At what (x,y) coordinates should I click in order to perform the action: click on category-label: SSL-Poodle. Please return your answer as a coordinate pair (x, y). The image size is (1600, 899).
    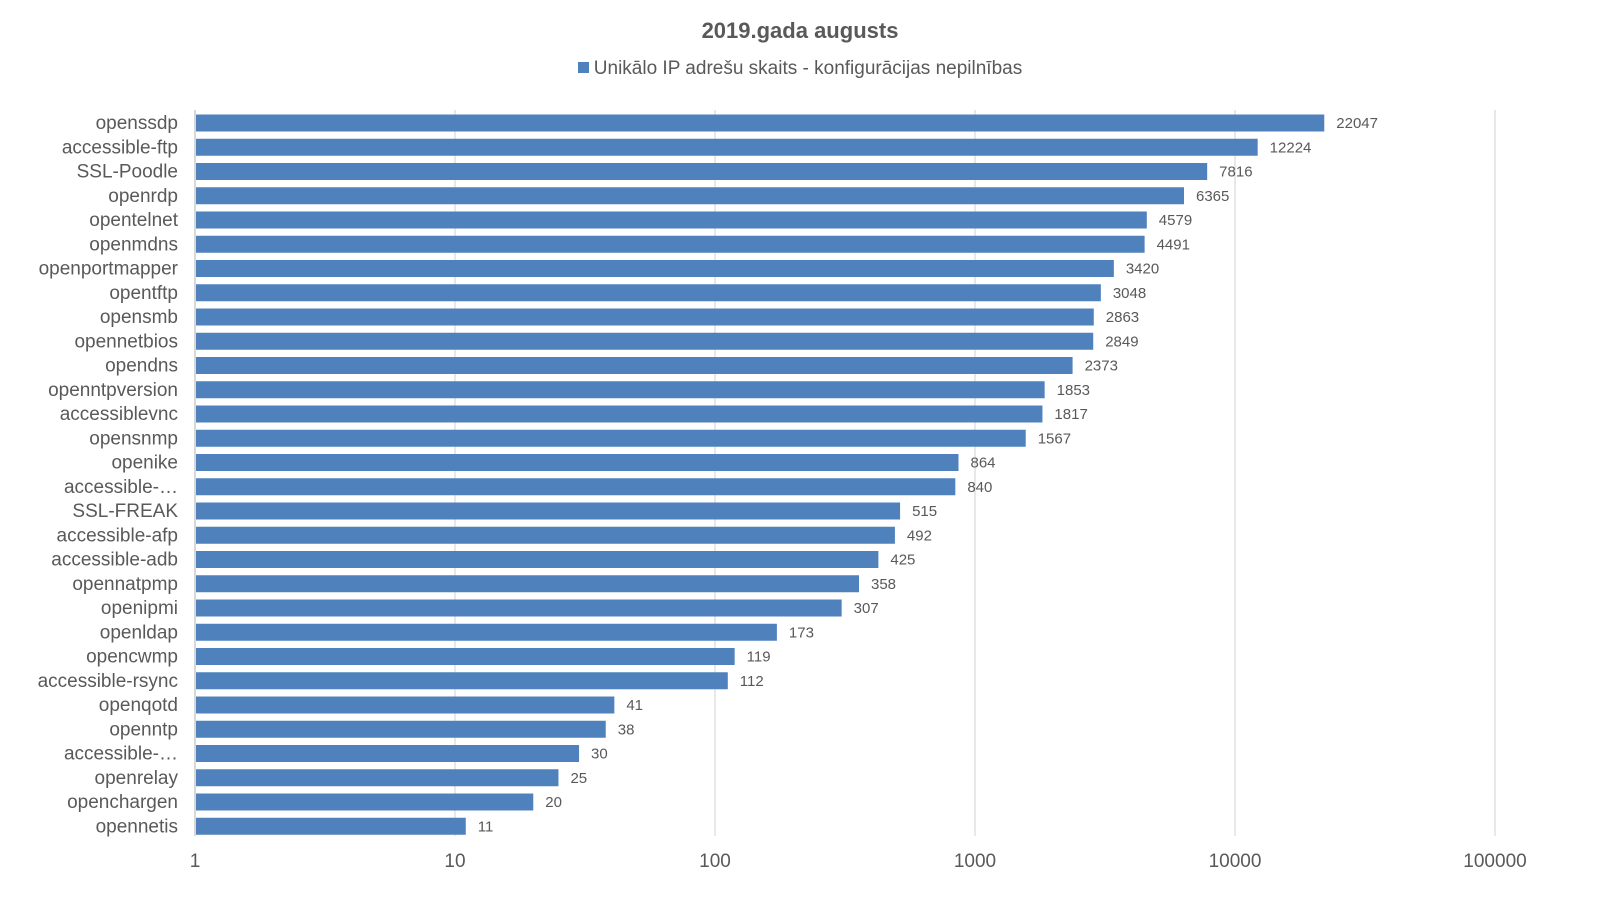
    Looking at the image, I should click on (127, 172).